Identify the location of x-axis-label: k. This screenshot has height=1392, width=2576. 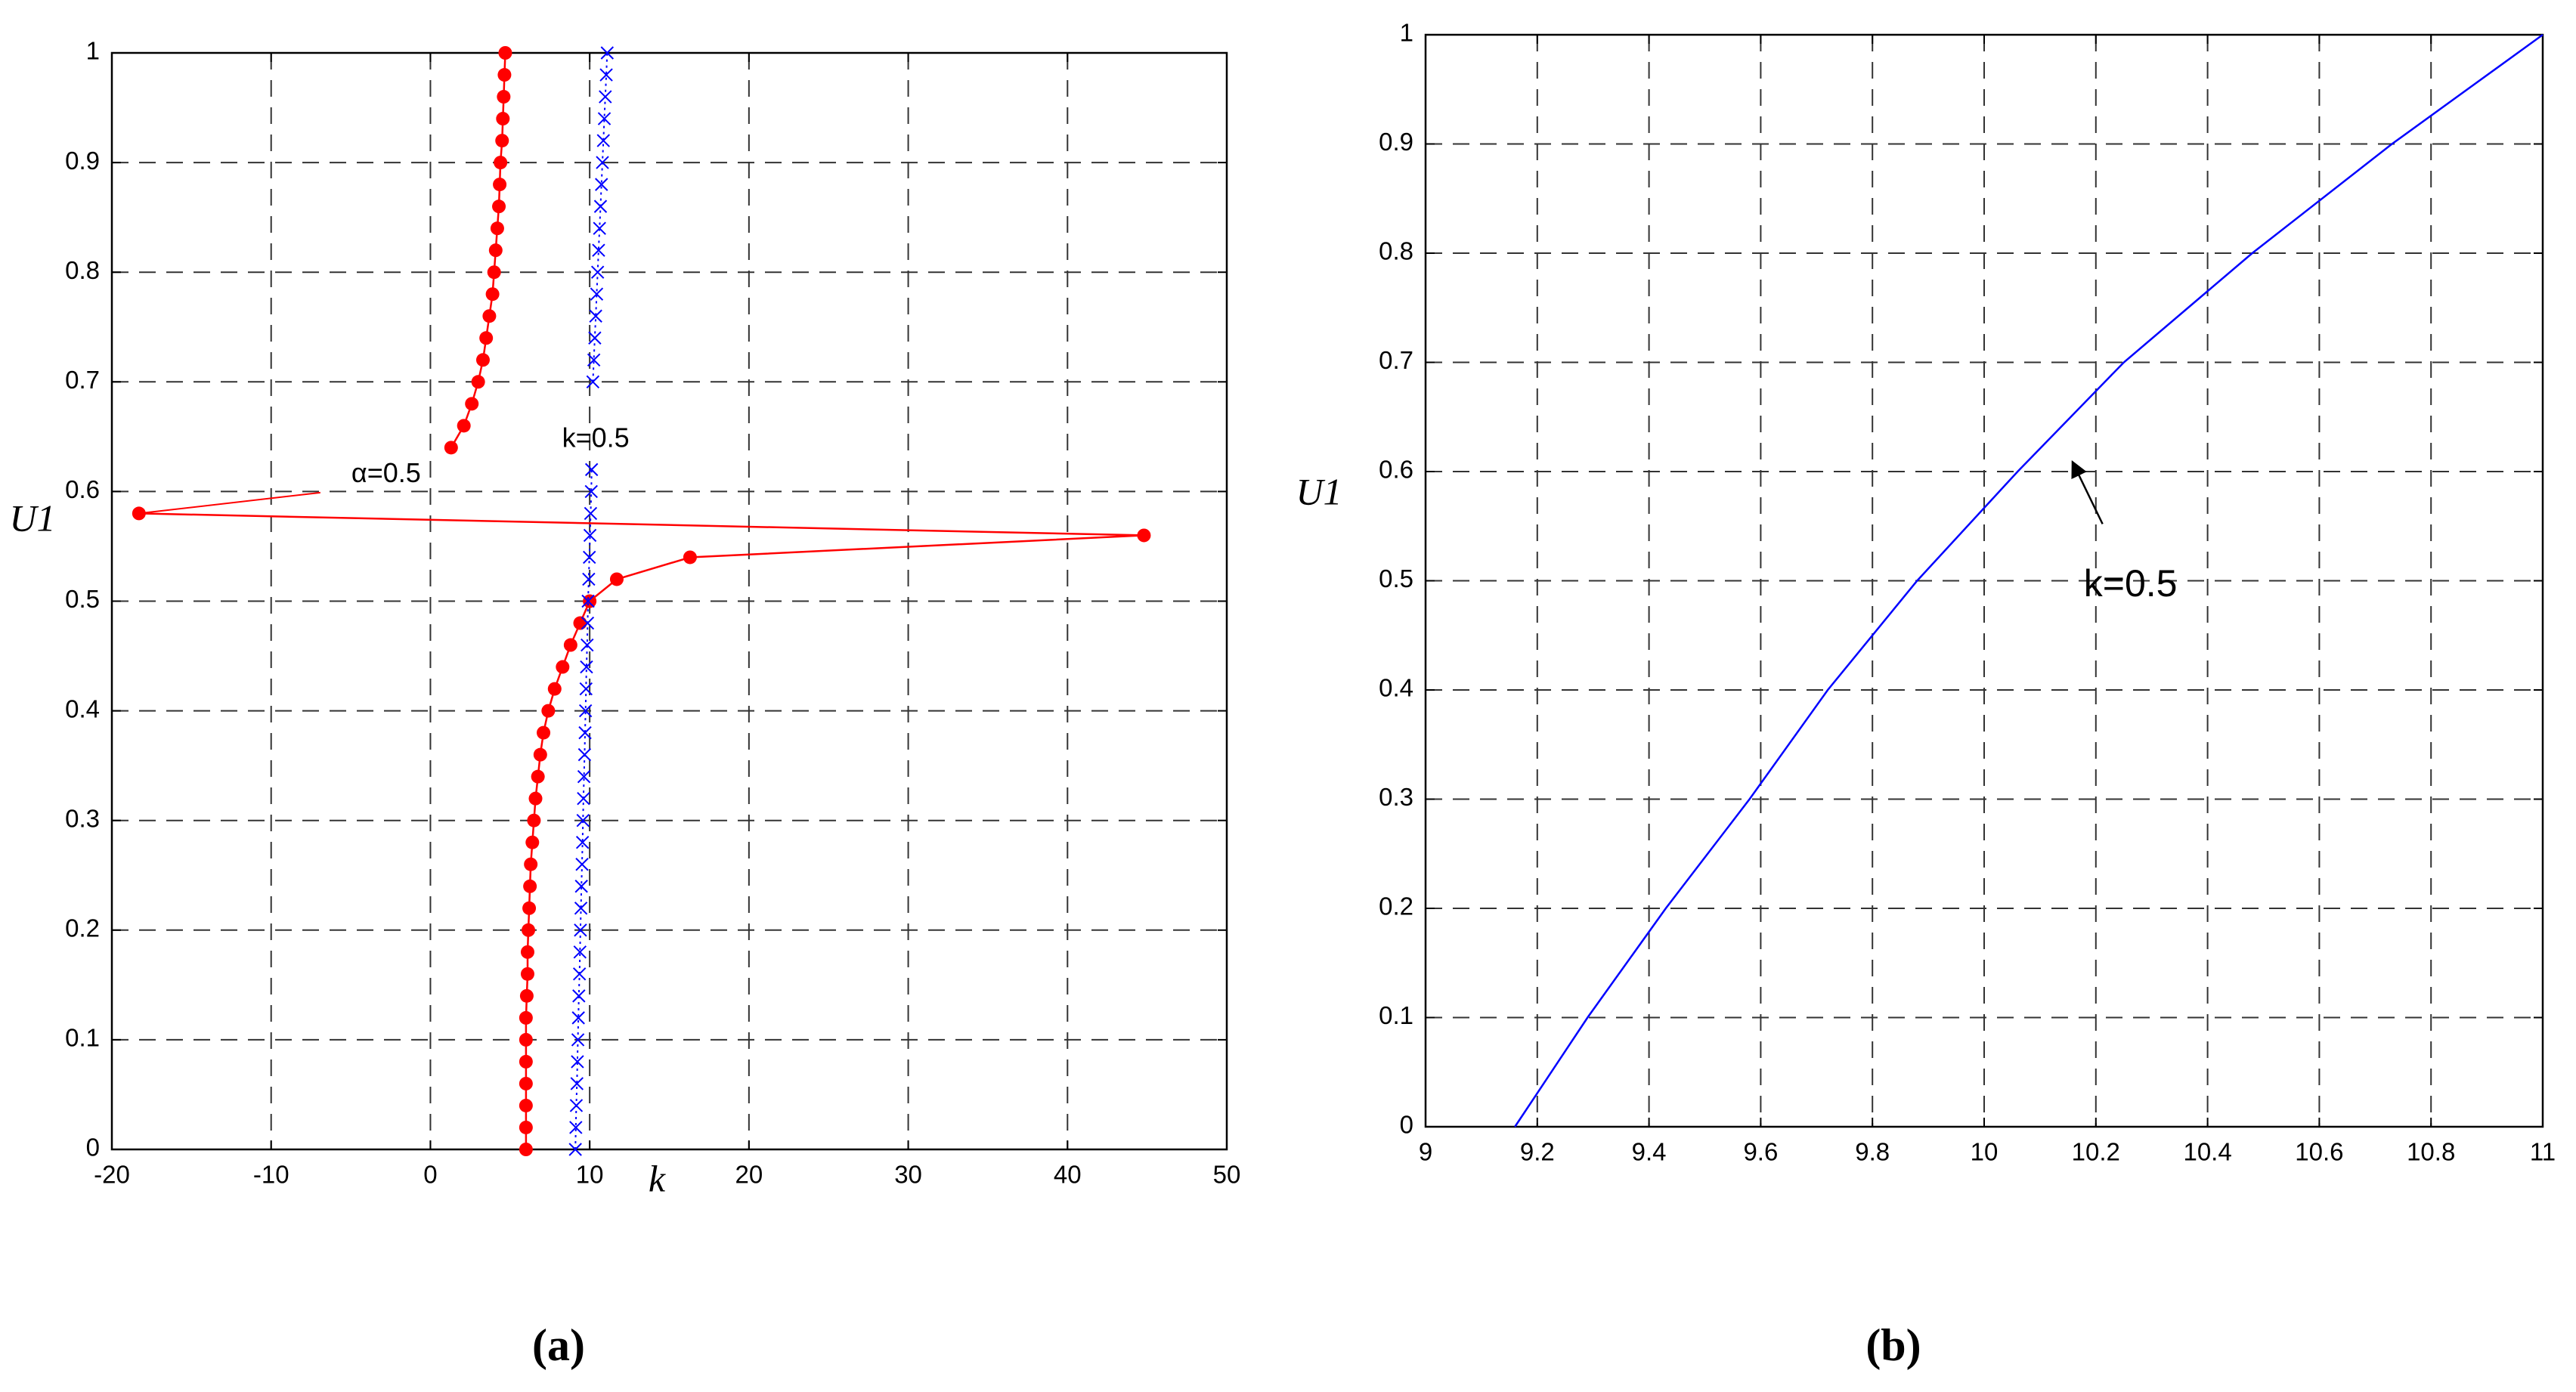
(657, 1178).